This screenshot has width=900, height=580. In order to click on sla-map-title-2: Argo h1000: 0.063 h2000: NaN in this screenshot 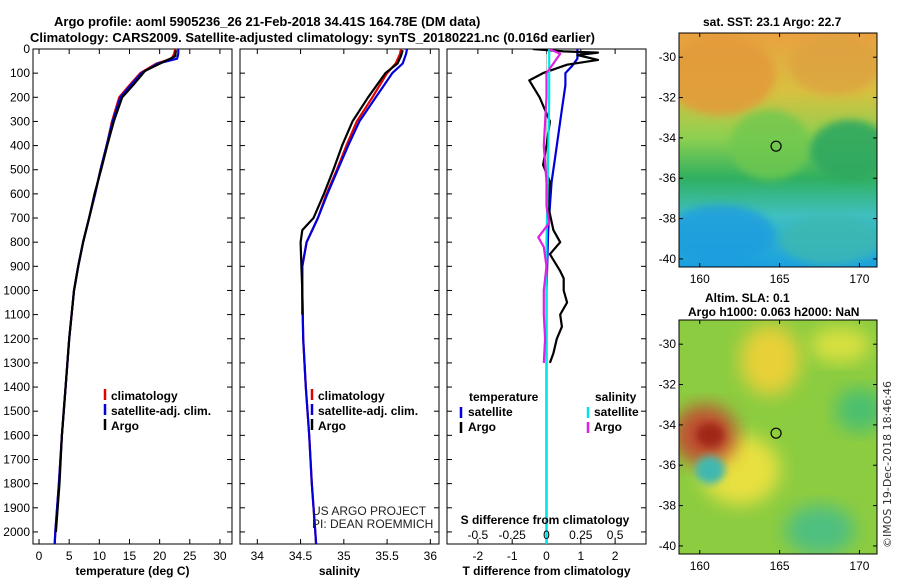, I will do `click(773, 312)`.